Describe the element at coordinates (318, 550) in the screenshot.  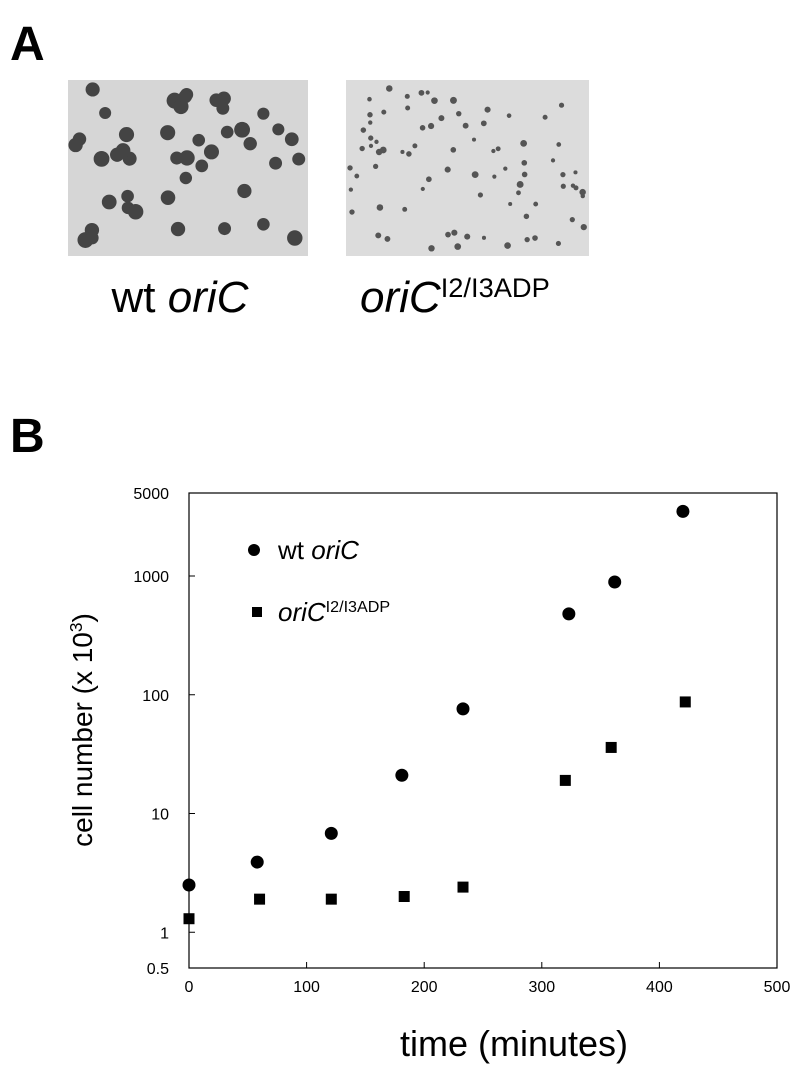
I see `legend-label: wt oriC` at that location.